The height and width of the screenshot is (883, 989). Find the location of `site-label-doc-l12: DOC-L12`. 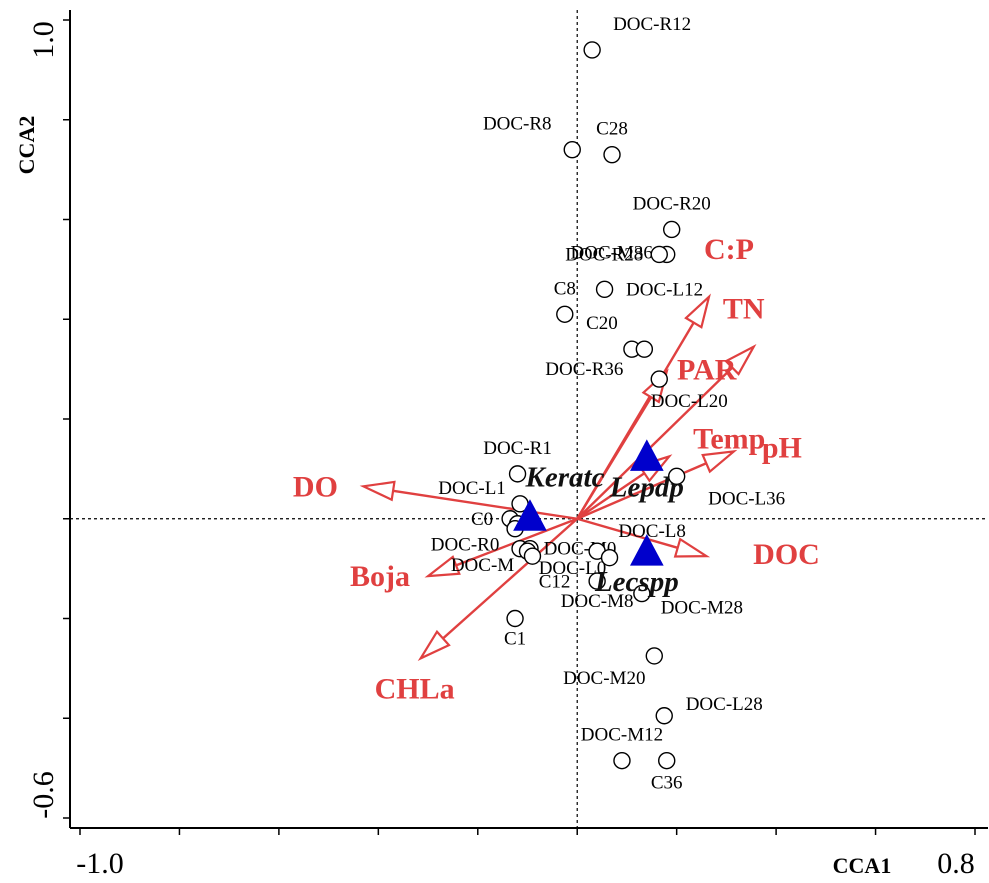

site-label-doc-l12: DOC-L12 is located at coordinates (664, 289).